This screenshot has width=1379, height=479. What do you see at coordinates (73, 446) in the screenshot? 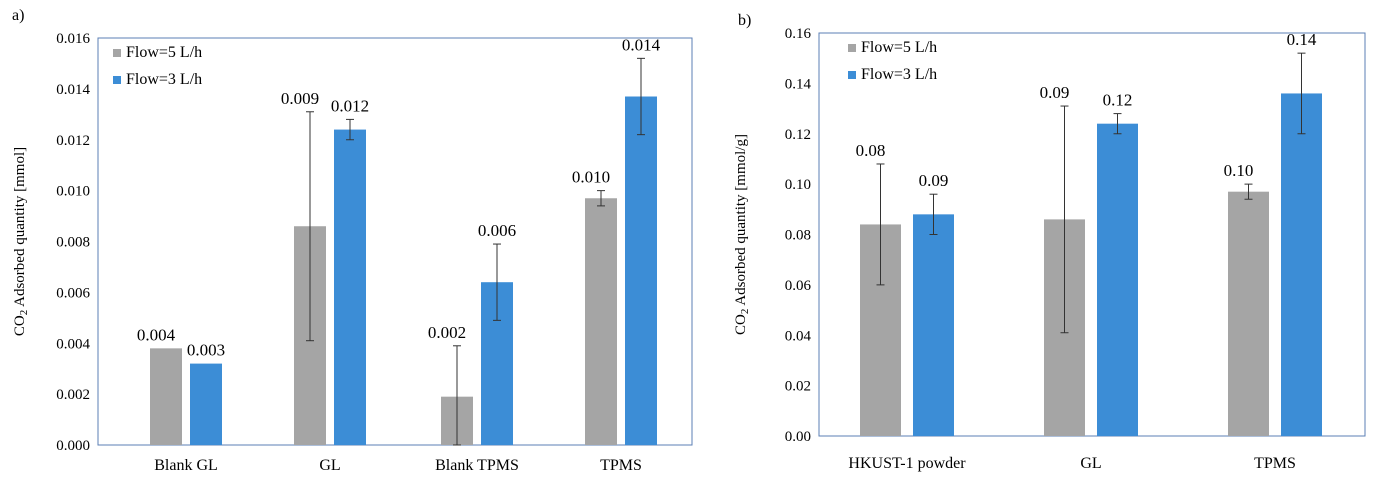
I see `y-tick-label: 0.000` at bounding box center [73, 446].